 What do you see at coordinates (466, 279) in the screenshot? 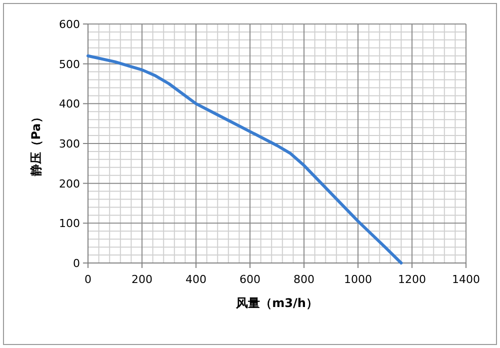
I see `x-tick-label: 1400` at bounding box center [466, 279].